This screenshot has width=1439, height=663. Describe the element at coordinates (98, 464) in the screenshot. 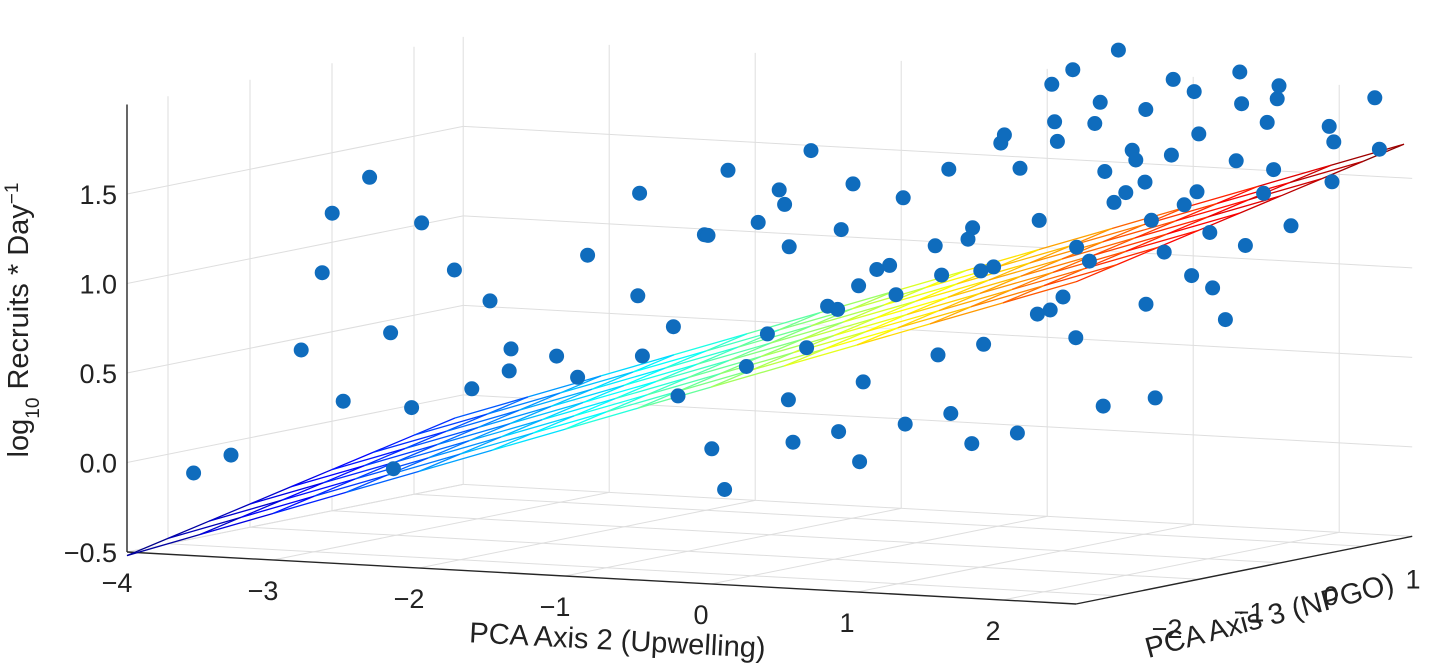

I see `z-tick-label: 0.0` at that location.